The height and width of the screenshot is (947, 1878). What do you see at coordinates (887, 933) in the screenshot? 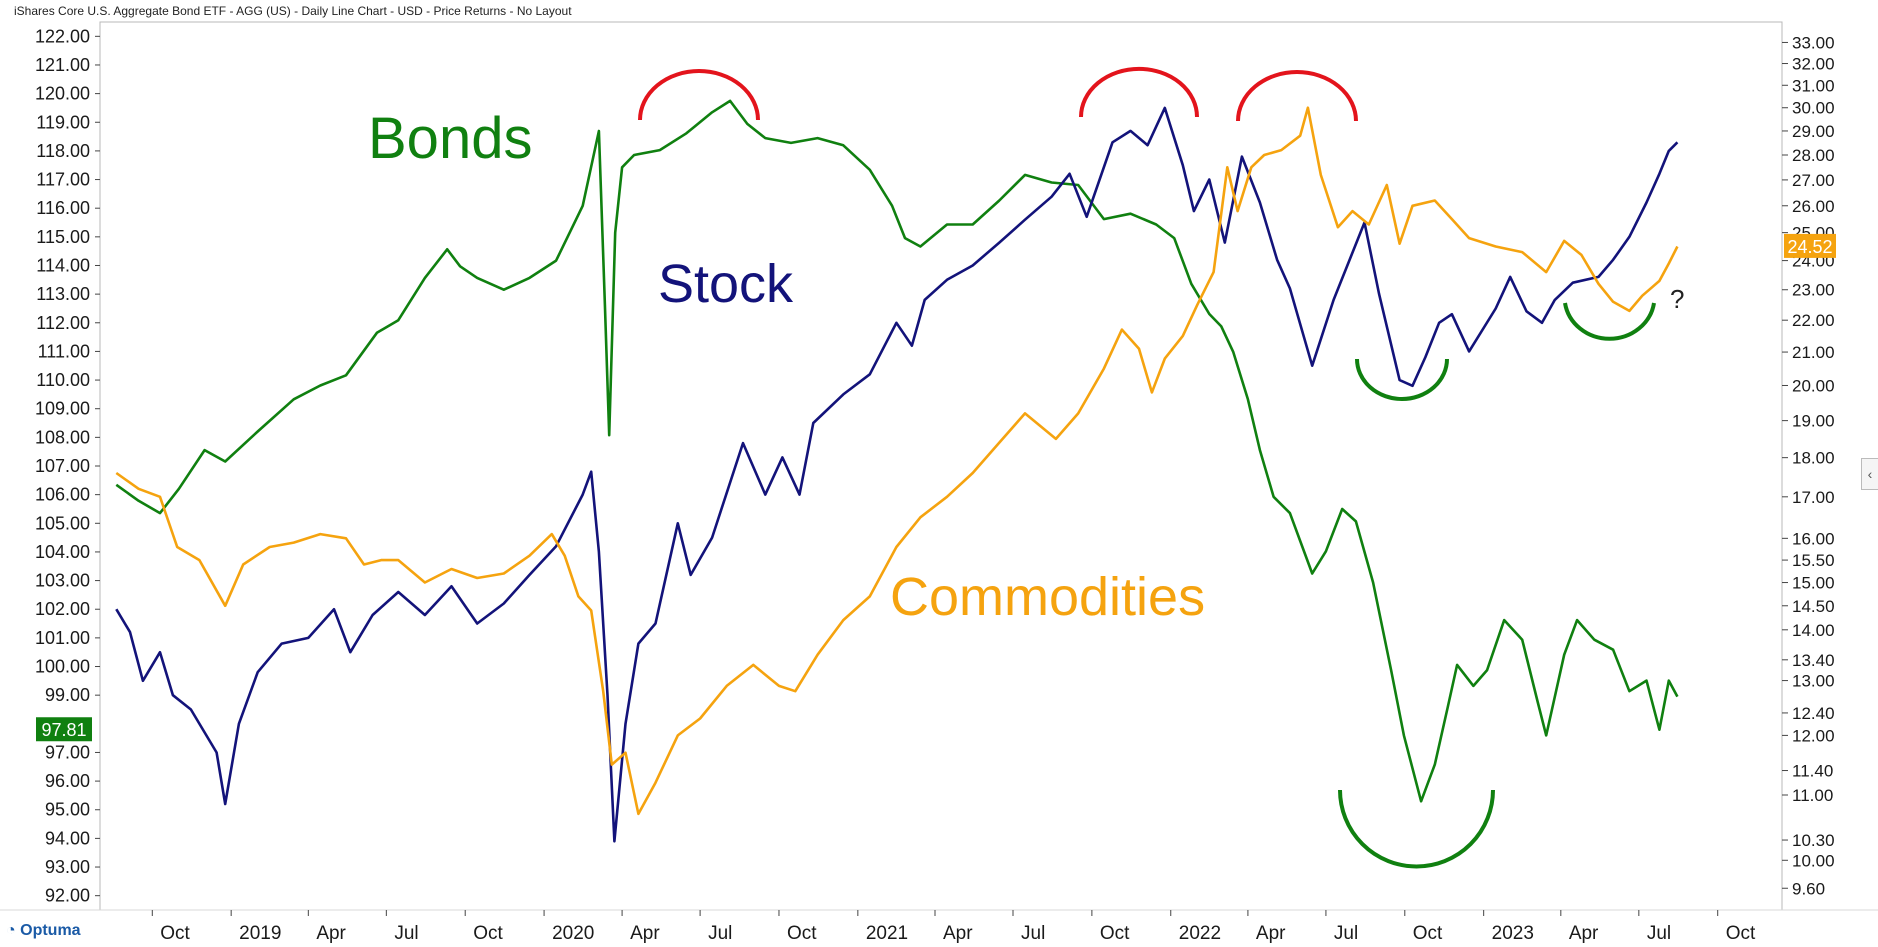
I see `x-axis-tick: 2021` at bounding box center [887, 933].